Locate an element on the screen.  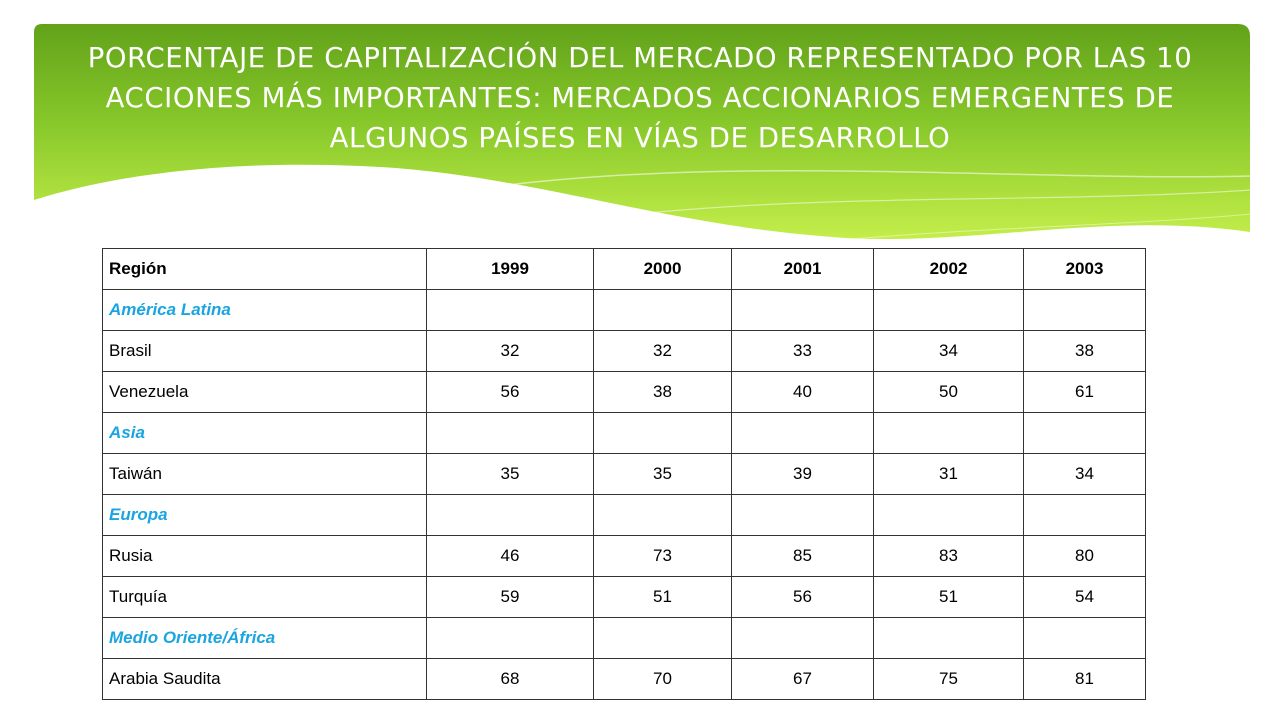
region-group-label: Asia is located at coordinates (264, 433).